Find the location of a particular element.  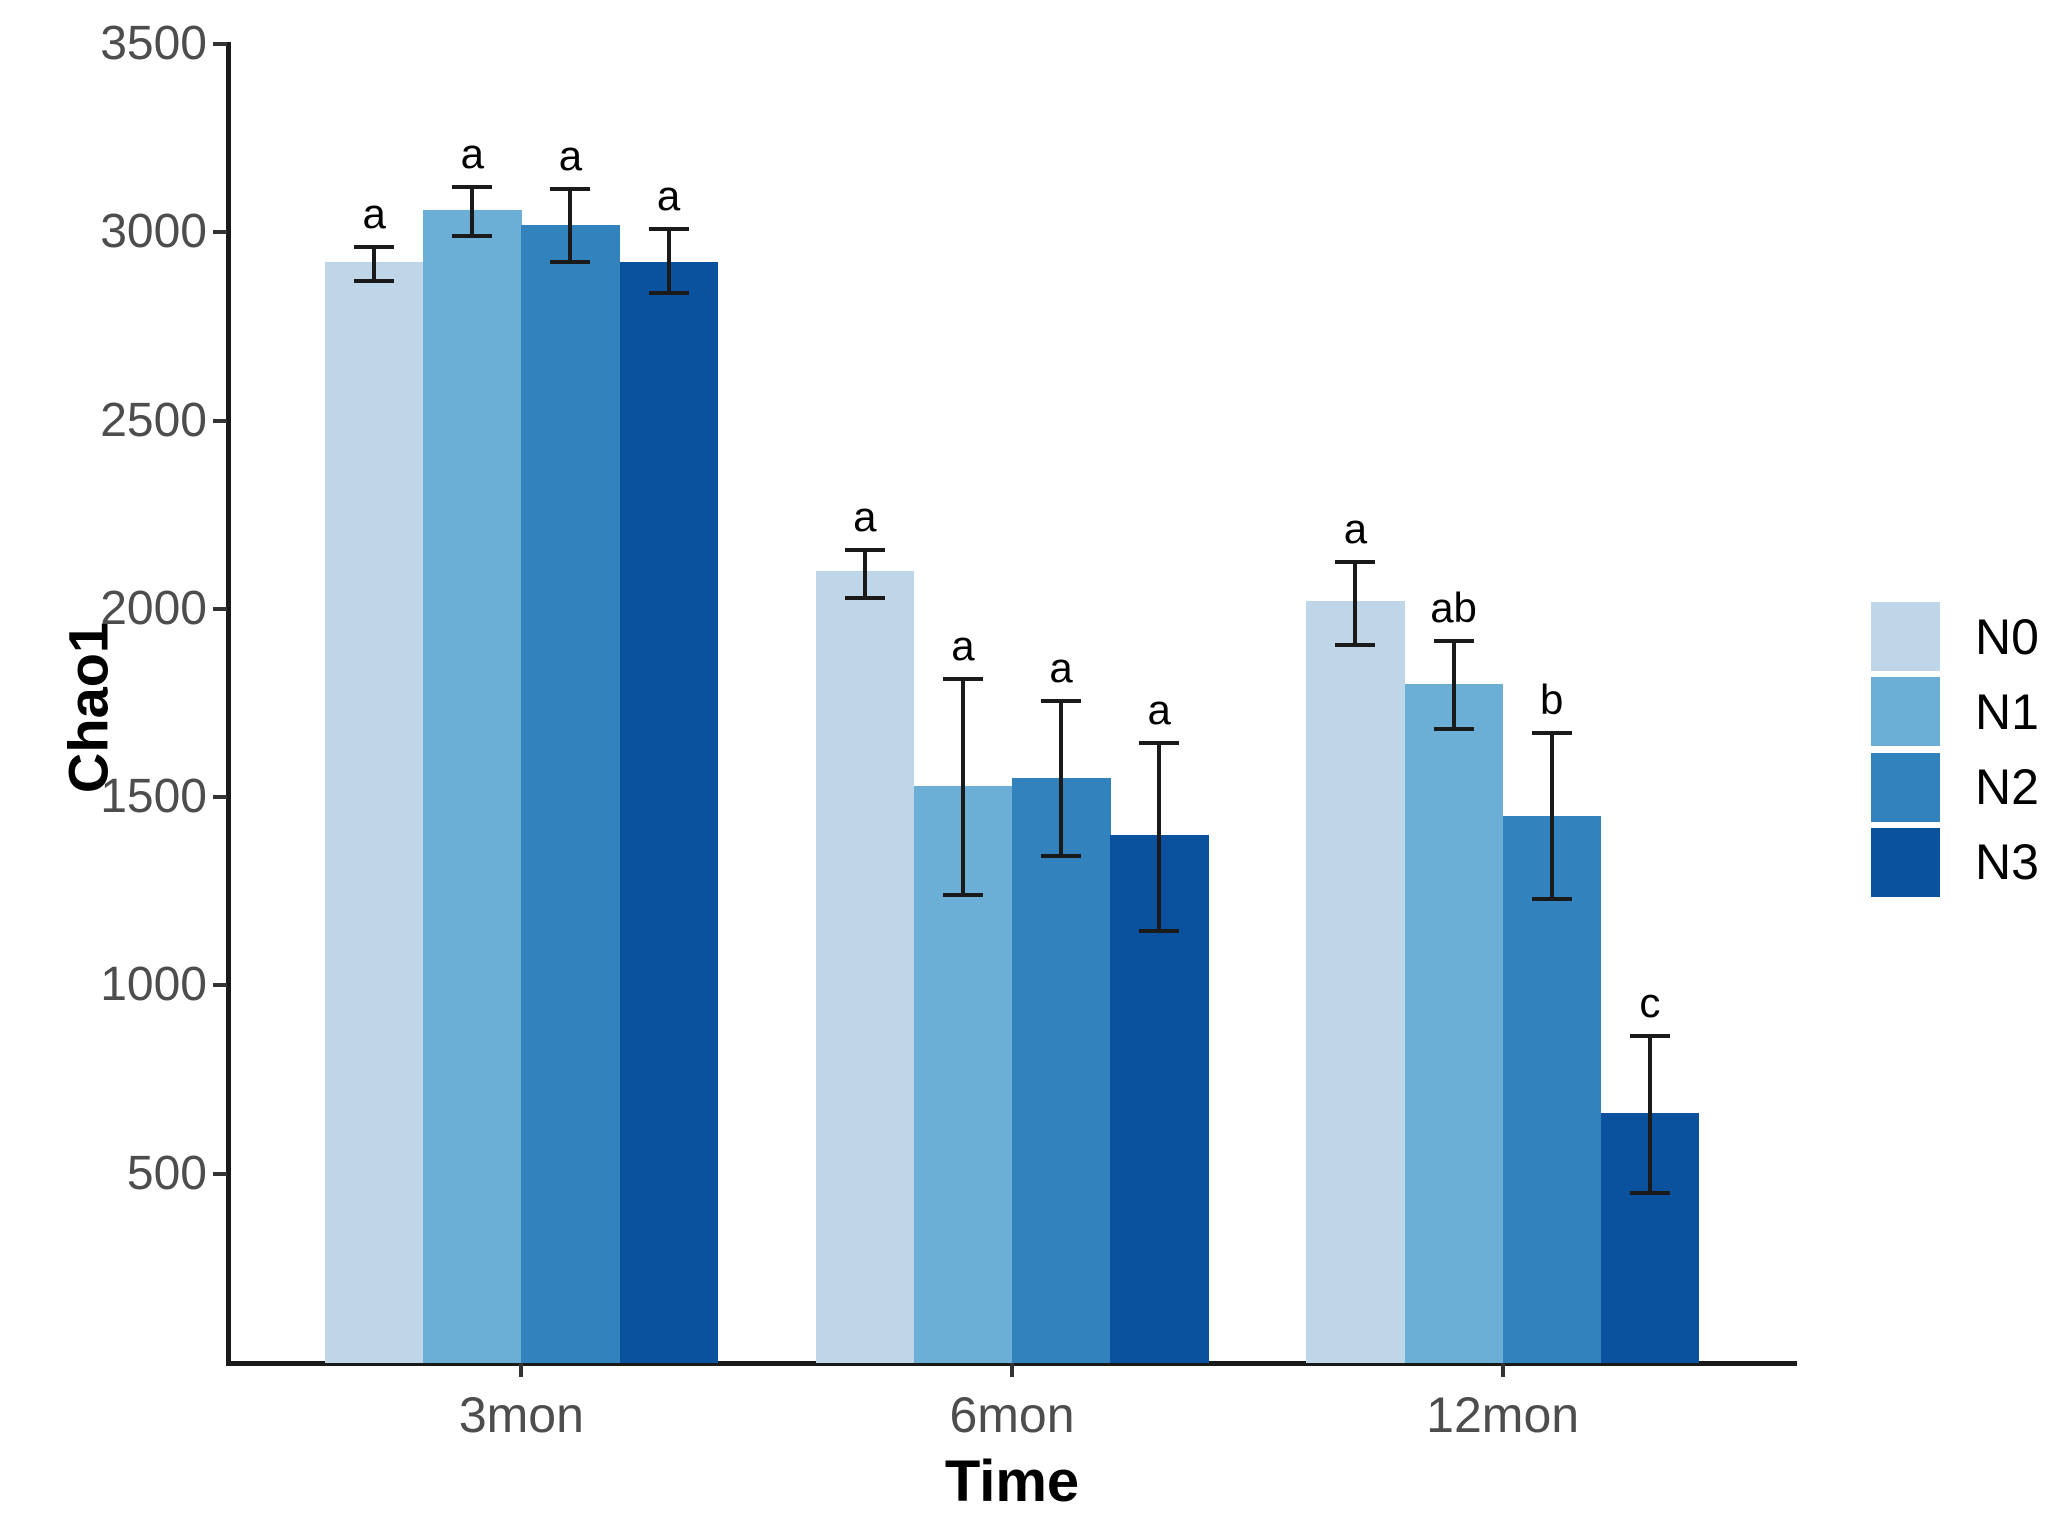

legend-label-N2: N2 is located at coordinates (2007, 787).